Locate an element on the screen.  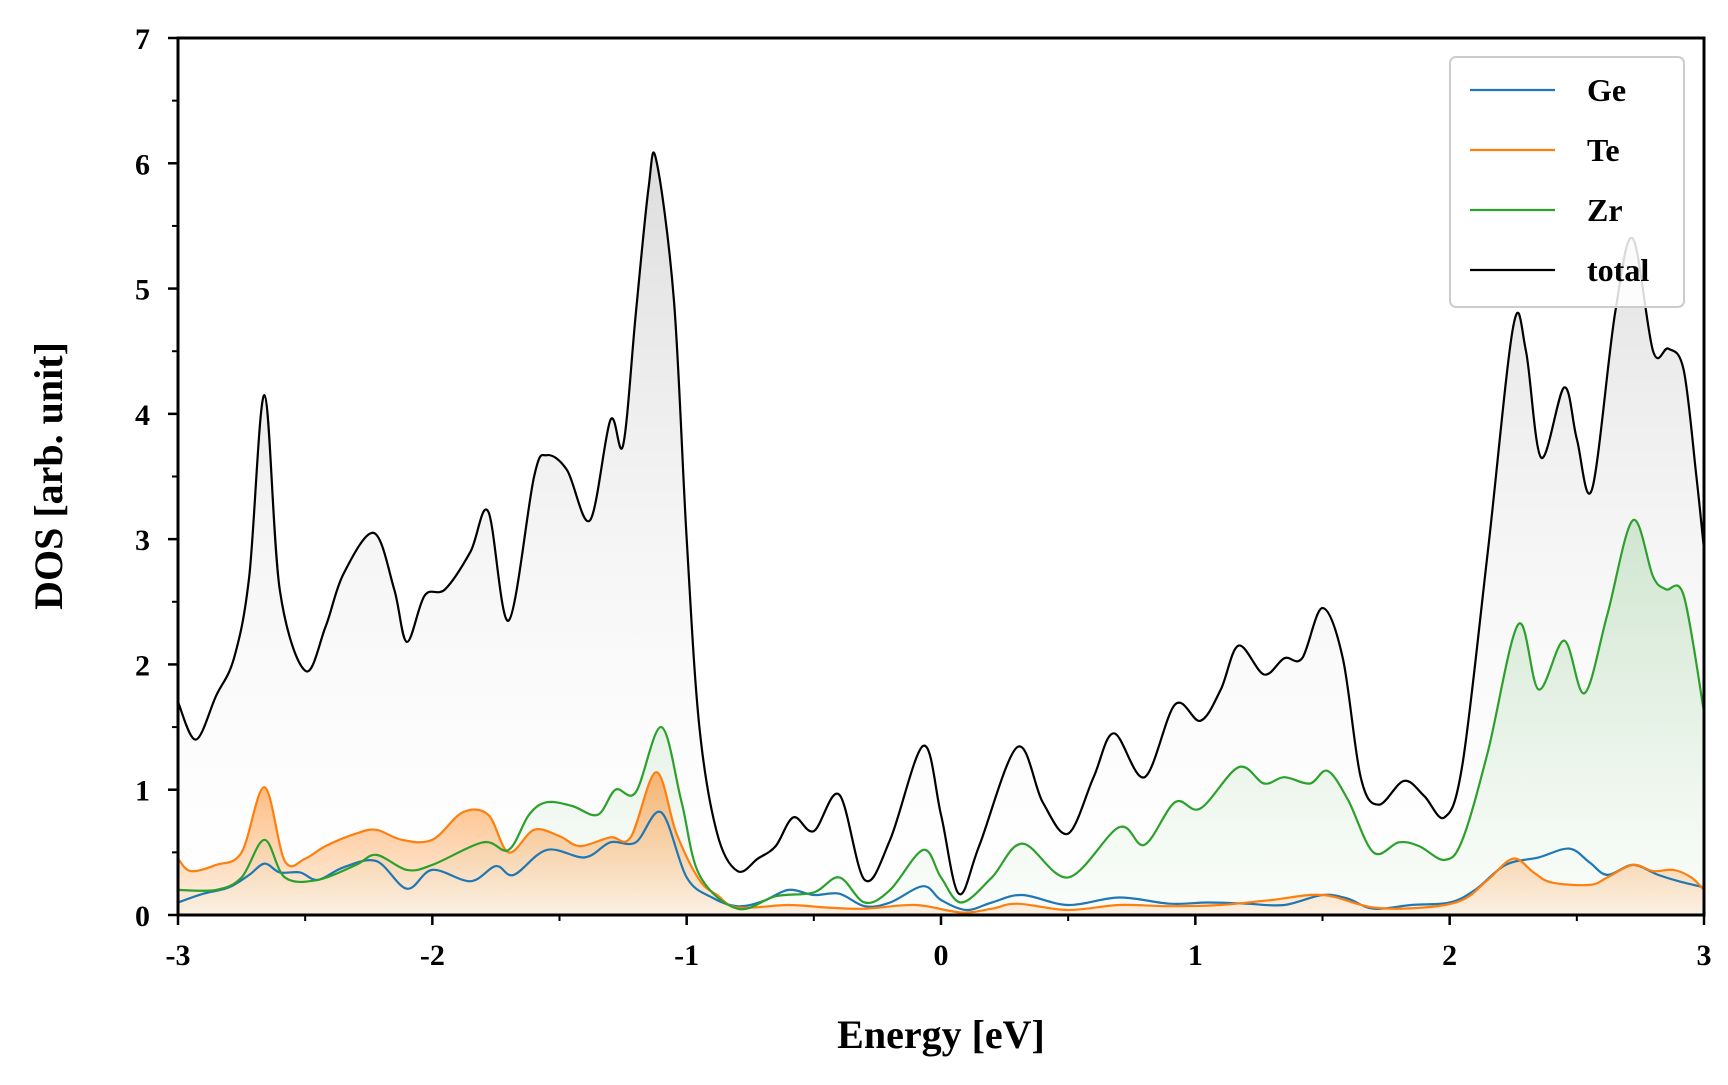
legend-label-total: total is located at coordinates (1618, 270).